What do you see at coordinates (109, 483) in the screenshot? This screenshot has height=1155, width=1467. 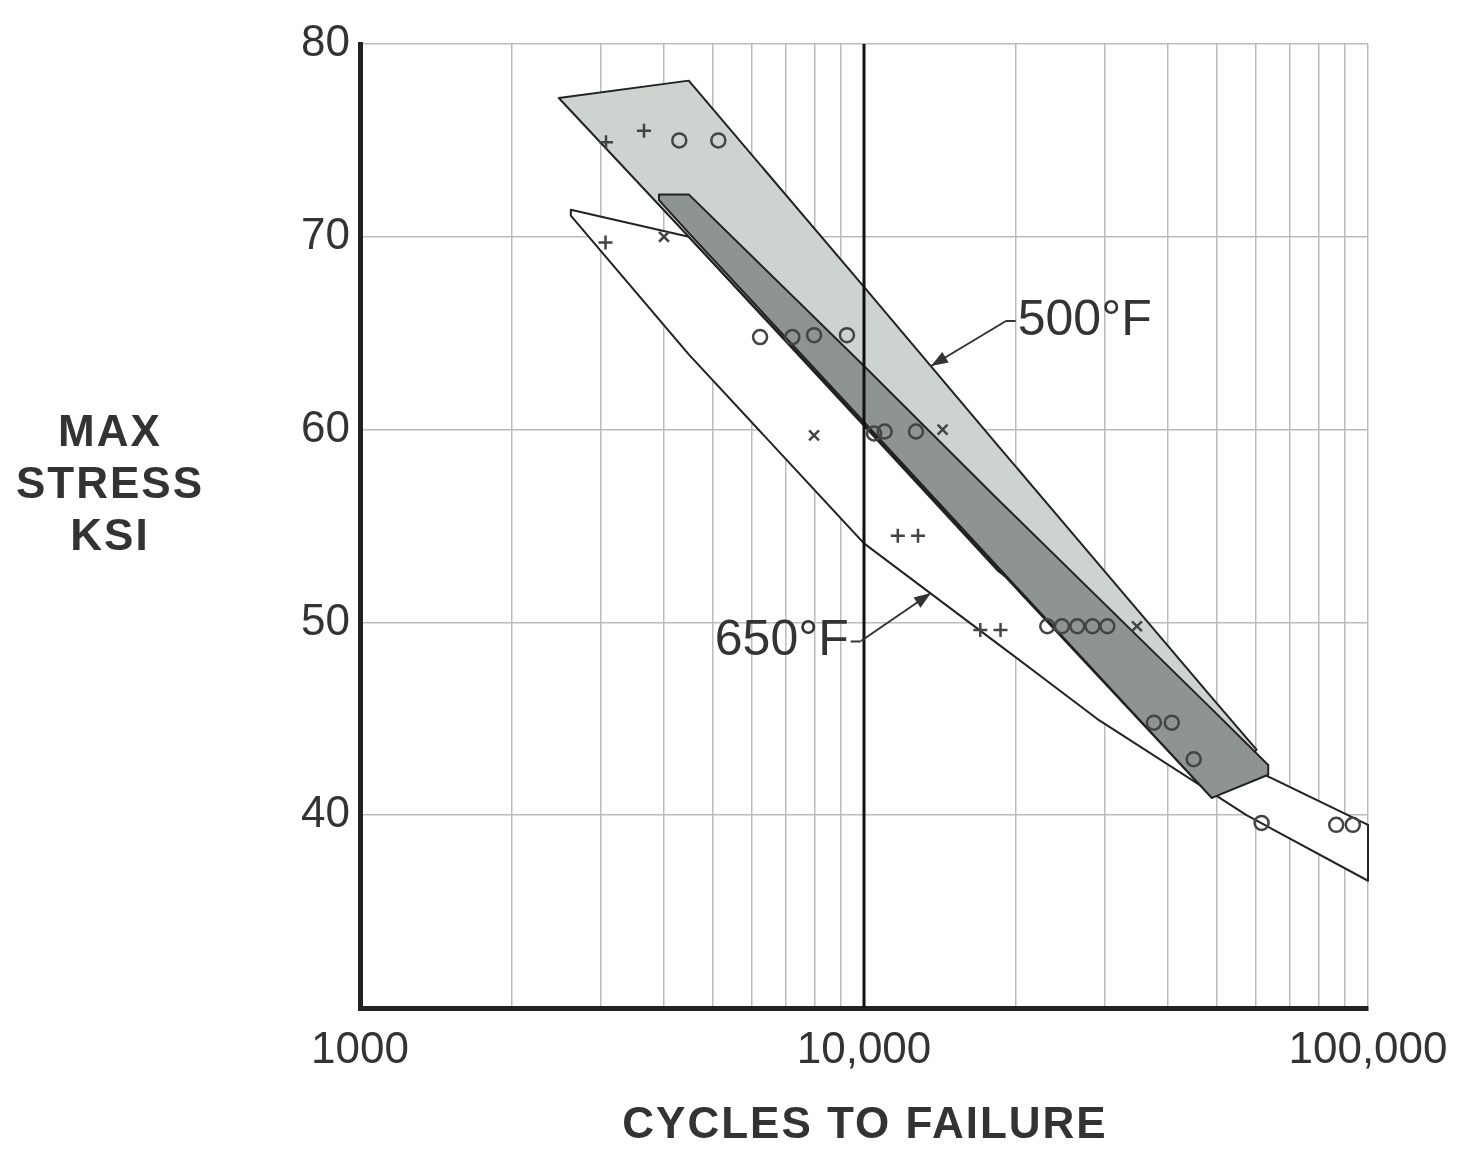 I see `y-axis-title: MAX STRESS KSI` at bounding box center [109, 483].